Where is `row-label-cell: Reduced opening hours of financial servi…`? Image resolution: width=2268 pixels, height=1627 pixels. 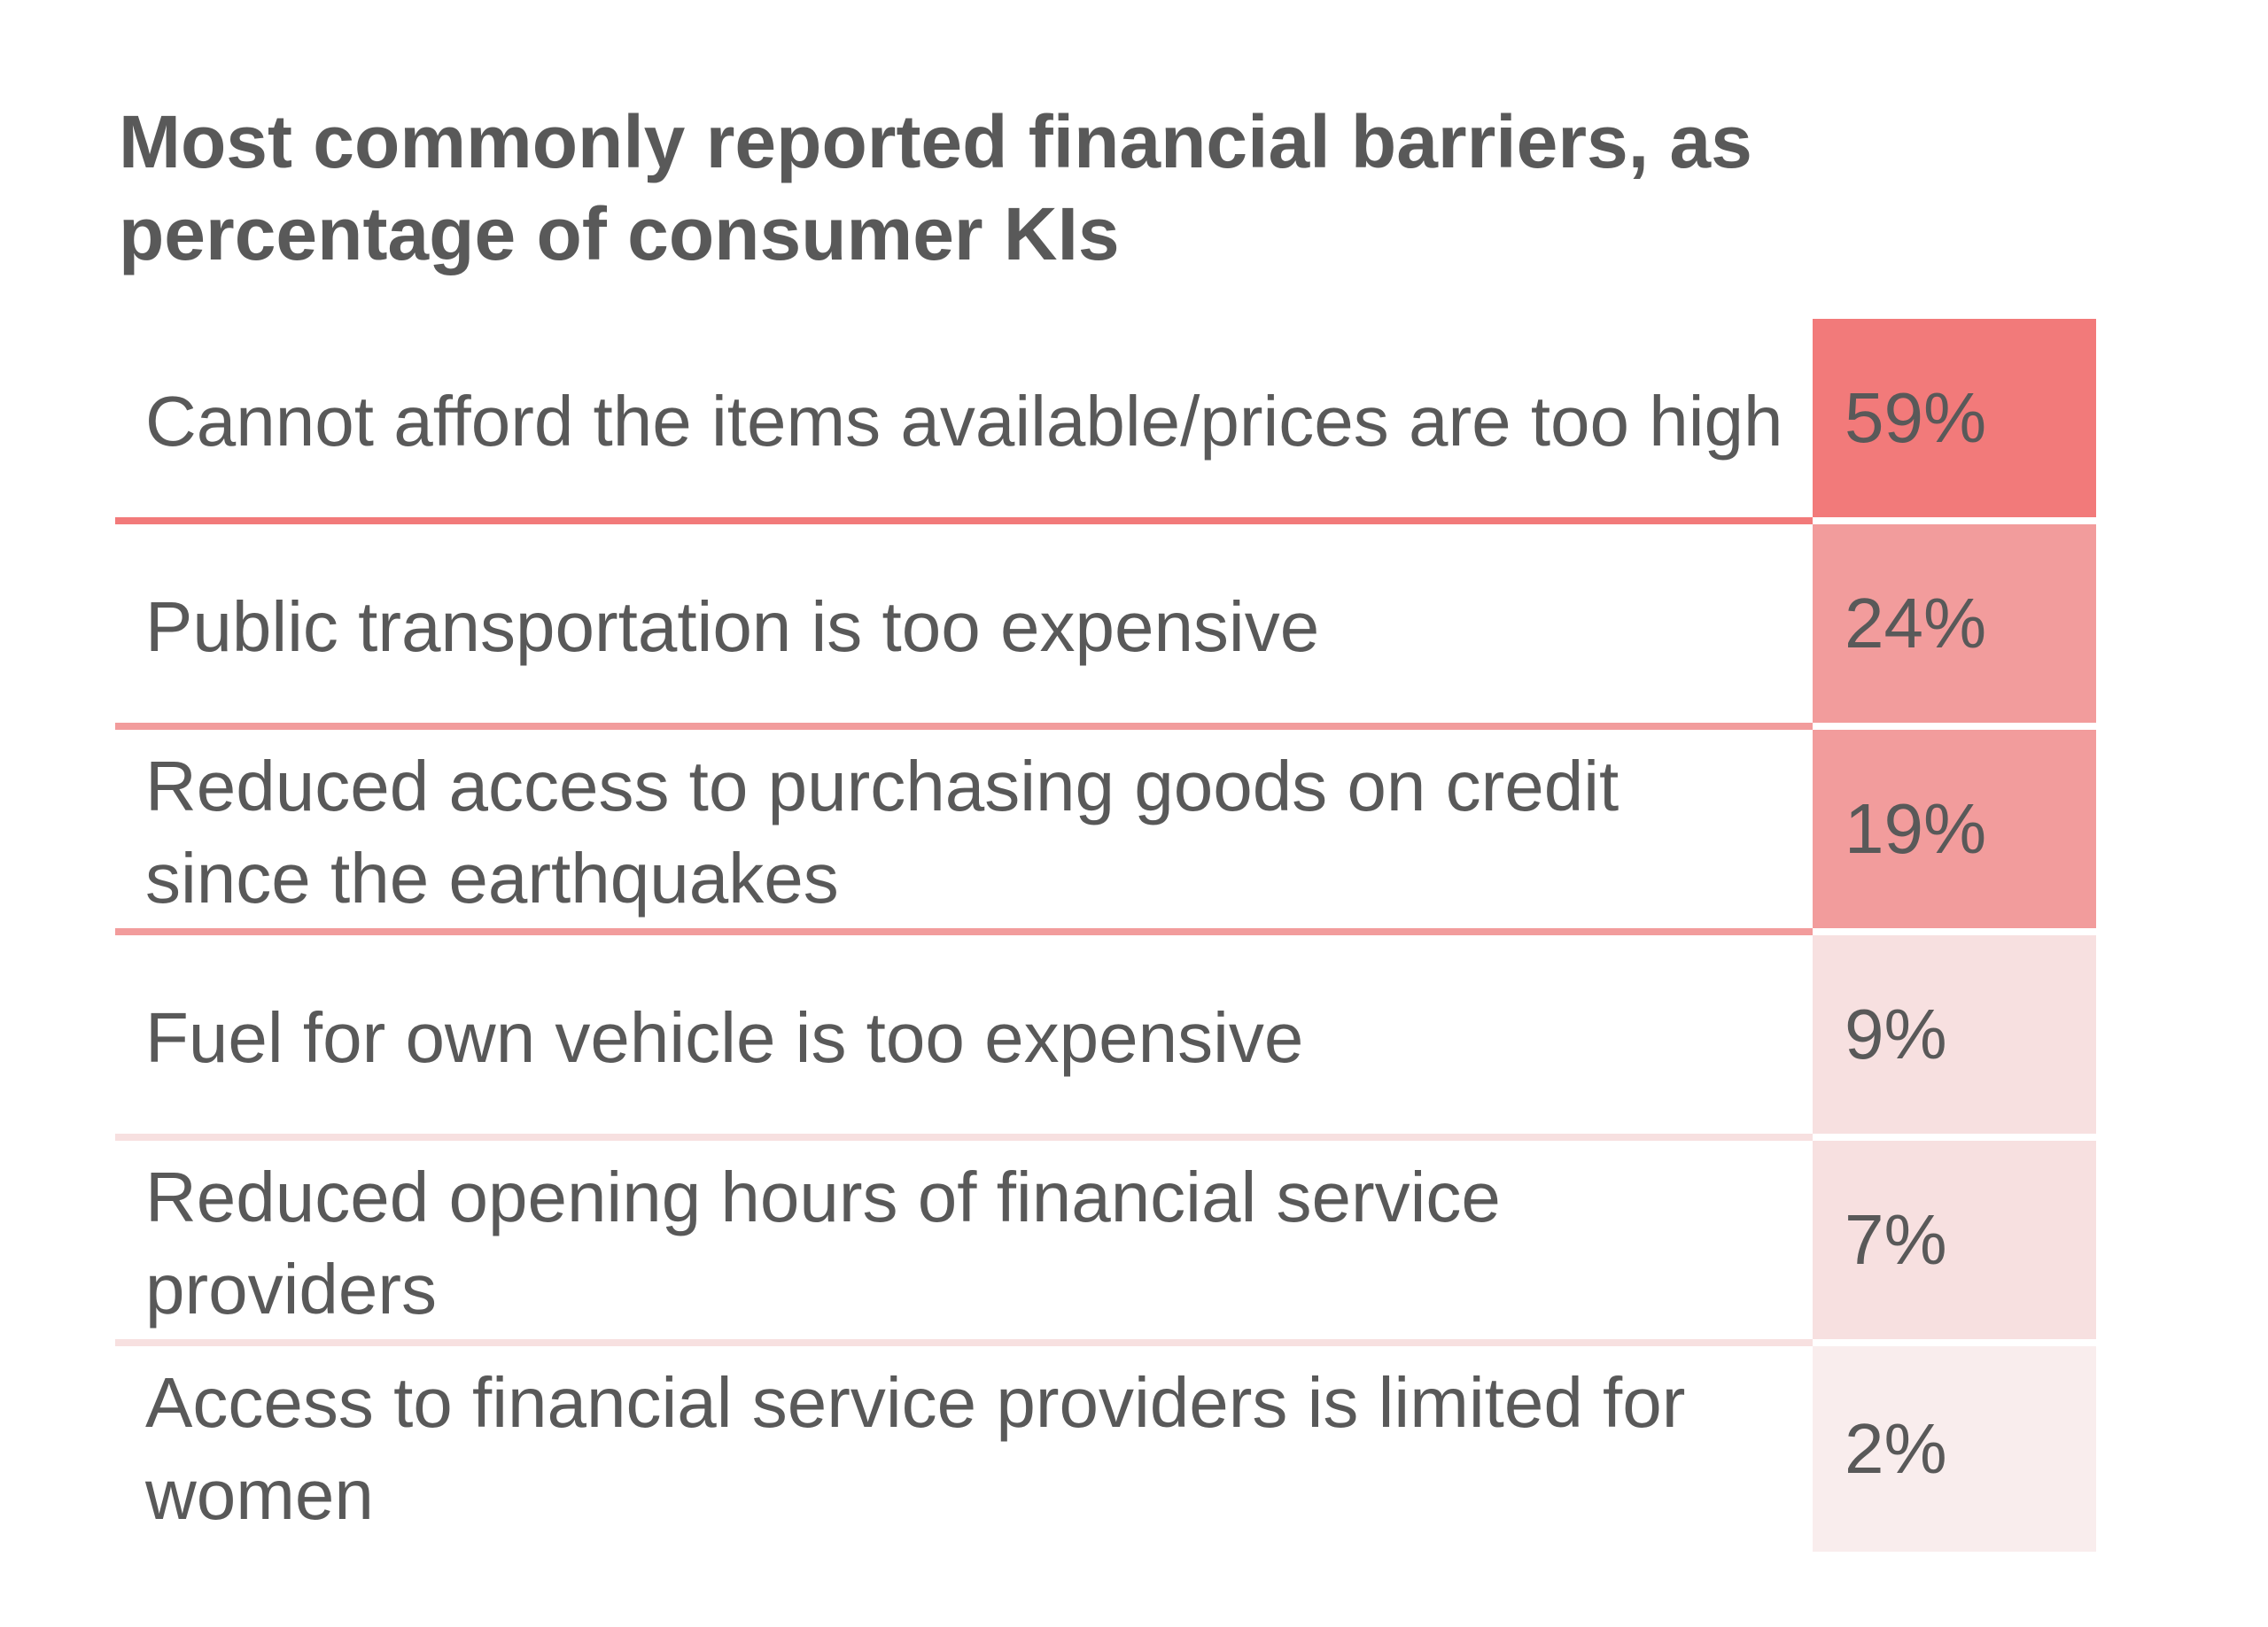 row-label-cell: Reduced opening hours of financial servi… is located at coordinates (964, 1243).